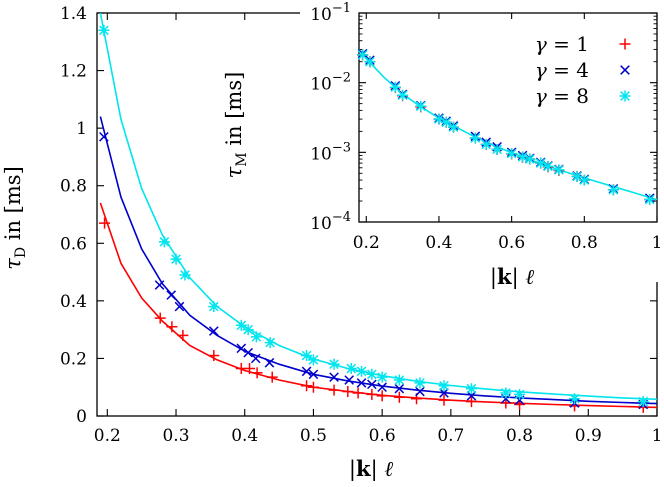 This screenshot has height=487, width=664. I want to click on inset-x-tick-label: 1, so click(657, 243).